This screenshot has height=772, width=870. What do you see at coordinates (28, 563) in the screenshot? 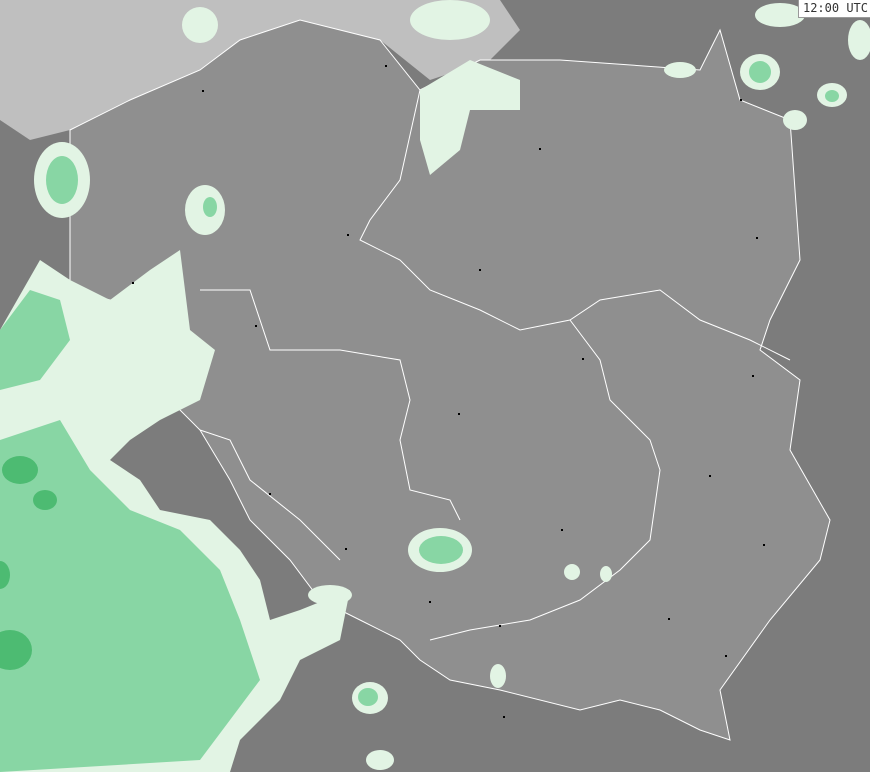
I see `precipitation-heavy` at bounding box center [28, 563].